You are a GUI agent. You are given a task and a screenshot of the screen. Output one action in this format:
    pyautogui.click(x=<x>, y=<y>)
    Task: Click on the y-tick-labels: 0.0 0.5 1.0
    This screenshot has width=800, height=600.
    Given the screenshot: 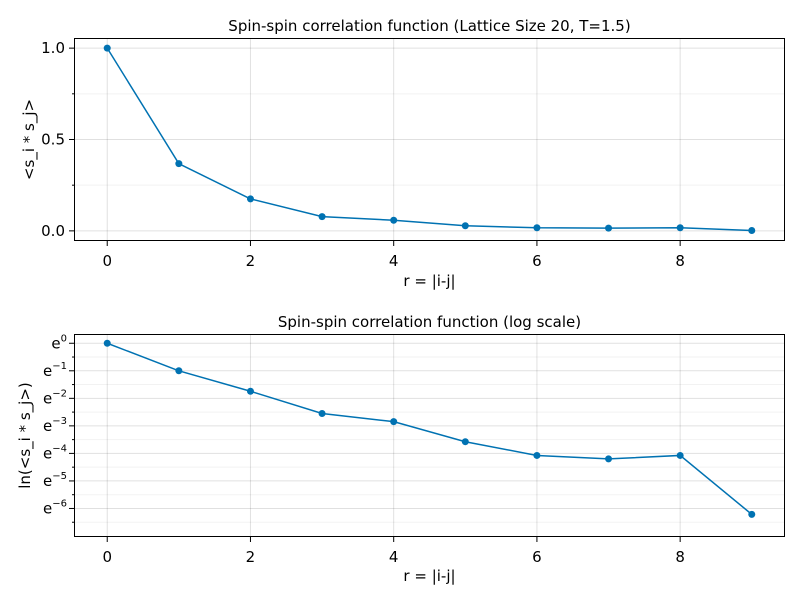 What is the action you would take?
    pyautogui.click(x=53, y=139)
    